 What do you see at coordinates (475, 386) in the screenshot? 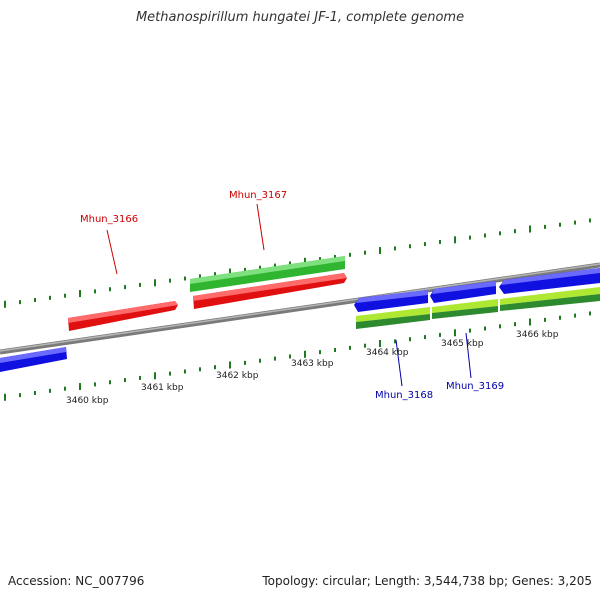
I see `gene-label-mhun-3169: Mhun_3169` at bounding box center [475, 386].